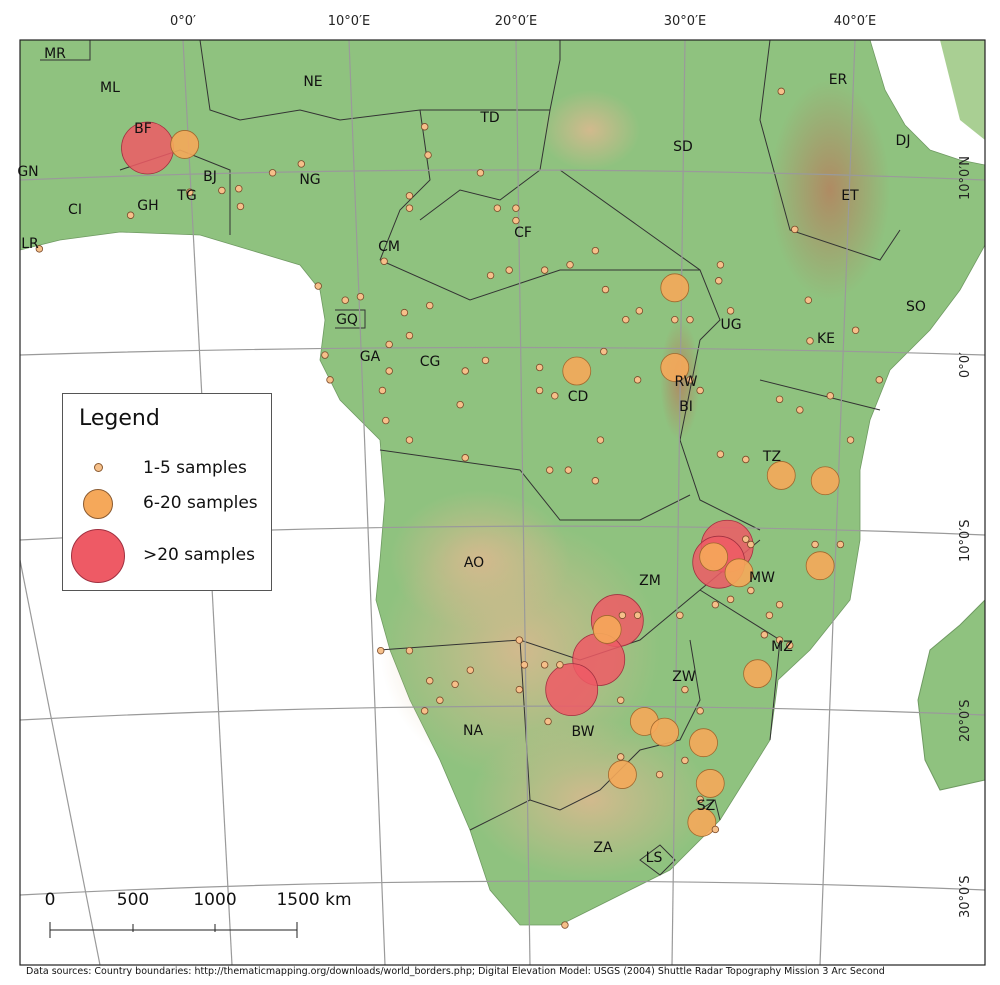 The width and height of the screenshot is (1000, 985). I want to click on legend-item-small: 1-5 samples, so click(167, 471).